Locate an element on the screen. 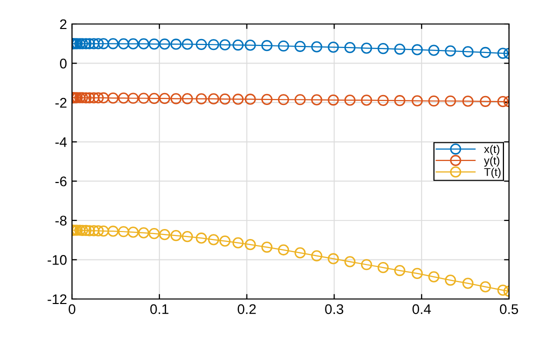 This screenshot has height=337, width=560. y-tick-label: 0 is located at coordinates (63, 63).